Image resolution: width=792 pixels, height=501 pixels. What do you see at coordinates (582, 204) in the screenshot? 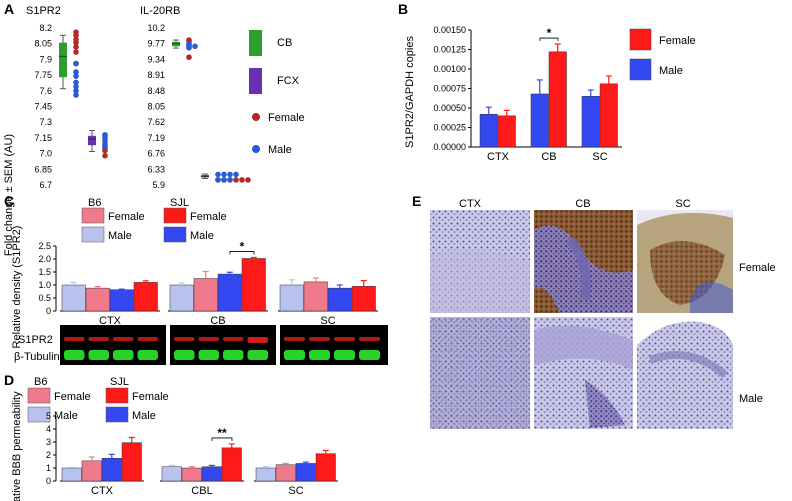
I see `panel-e-col-cb: CB` at bounding box center [582, 204].